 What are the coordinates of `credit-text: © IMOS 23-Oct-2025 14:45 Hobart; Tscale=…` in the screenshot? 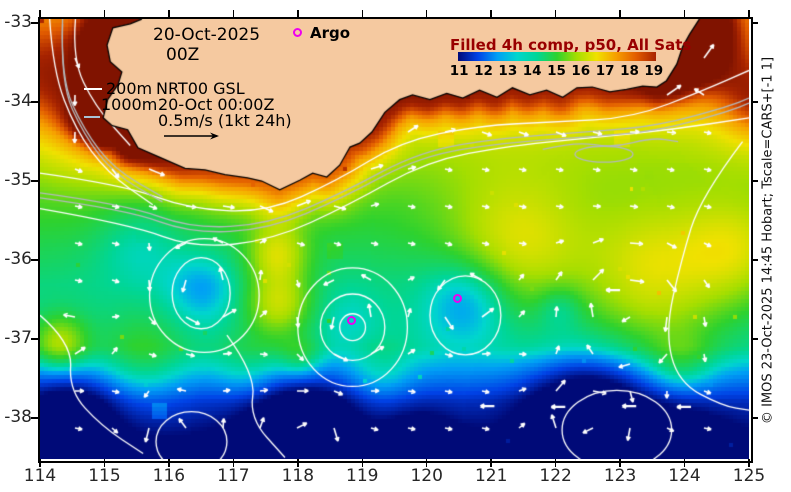 It's located at (768, 240).